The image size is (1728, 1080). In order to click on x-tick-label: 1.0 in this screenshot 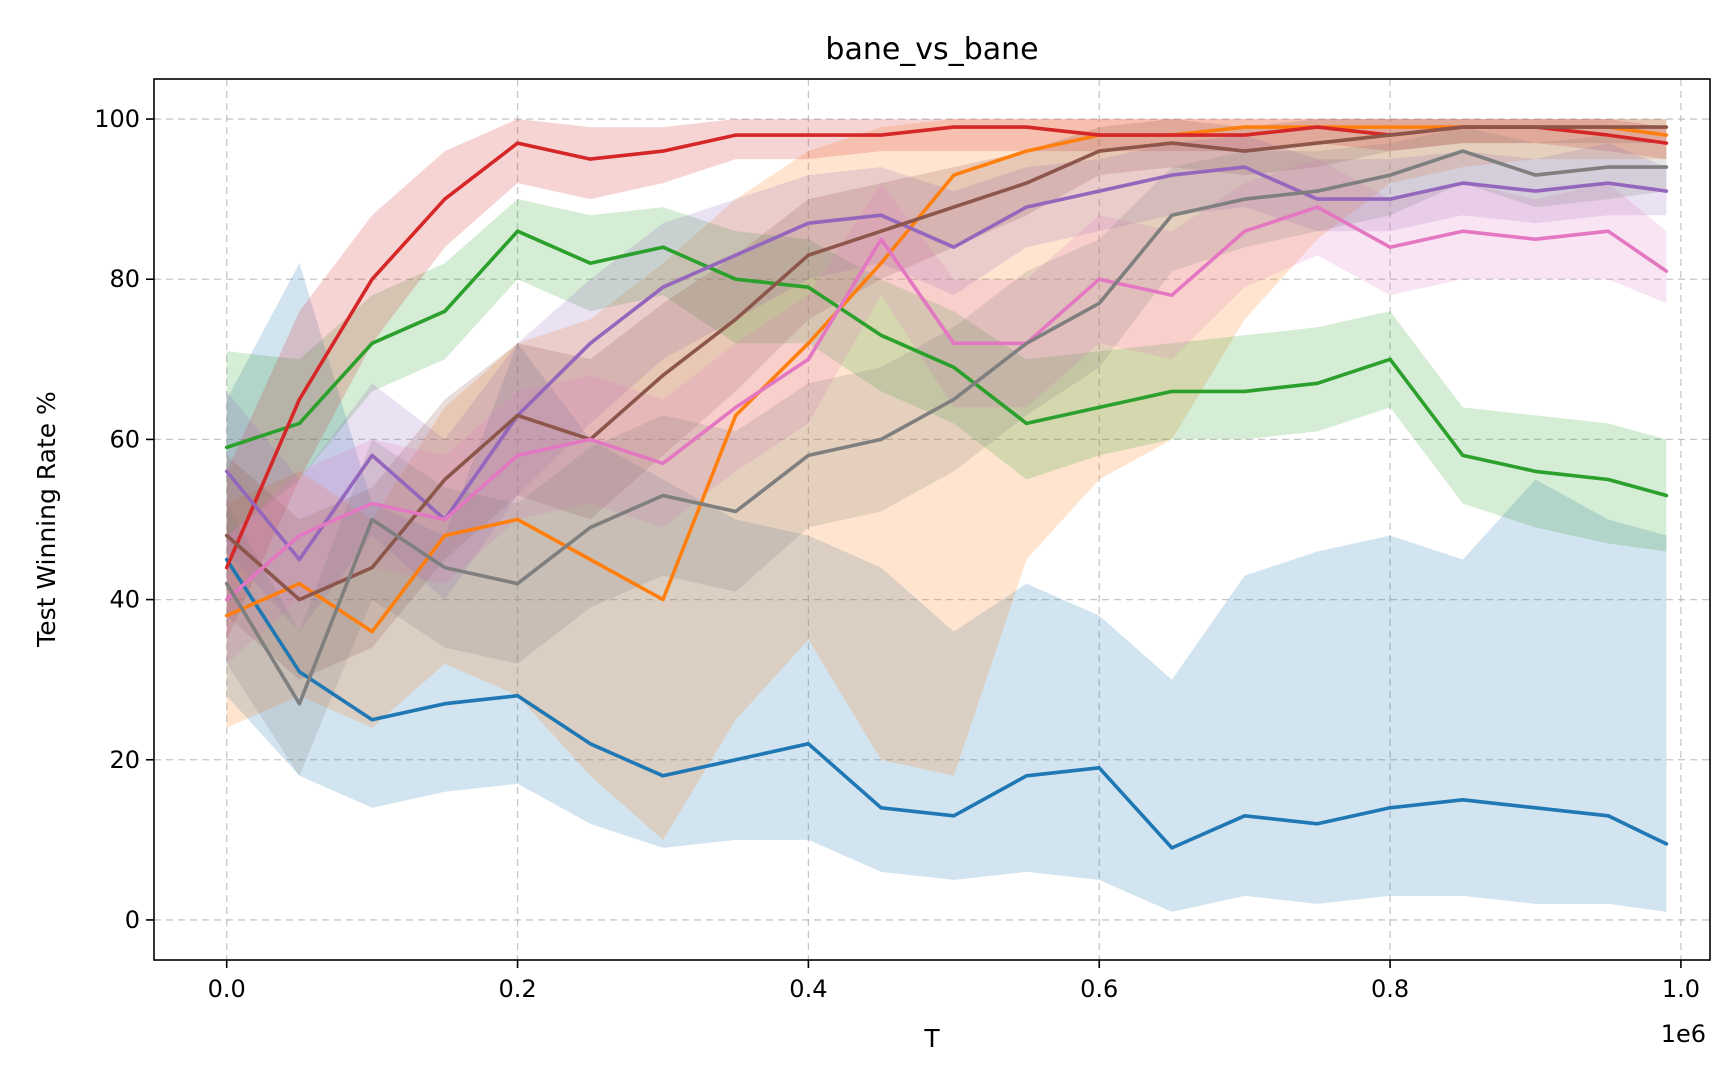, I will do `click(1681, 989)`.